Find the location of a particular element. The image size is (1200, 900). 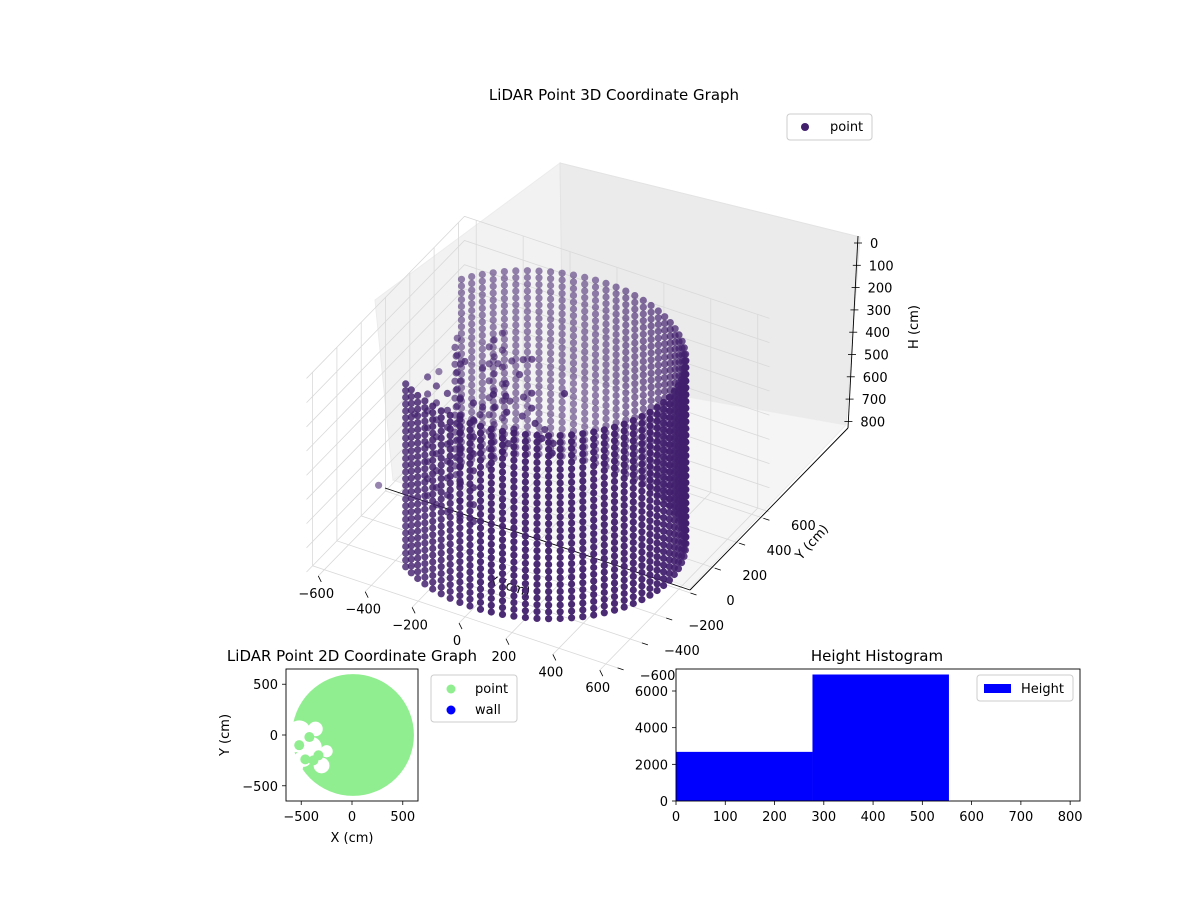

histogram-title: Height Histogram is located at coordinates (877, 656).